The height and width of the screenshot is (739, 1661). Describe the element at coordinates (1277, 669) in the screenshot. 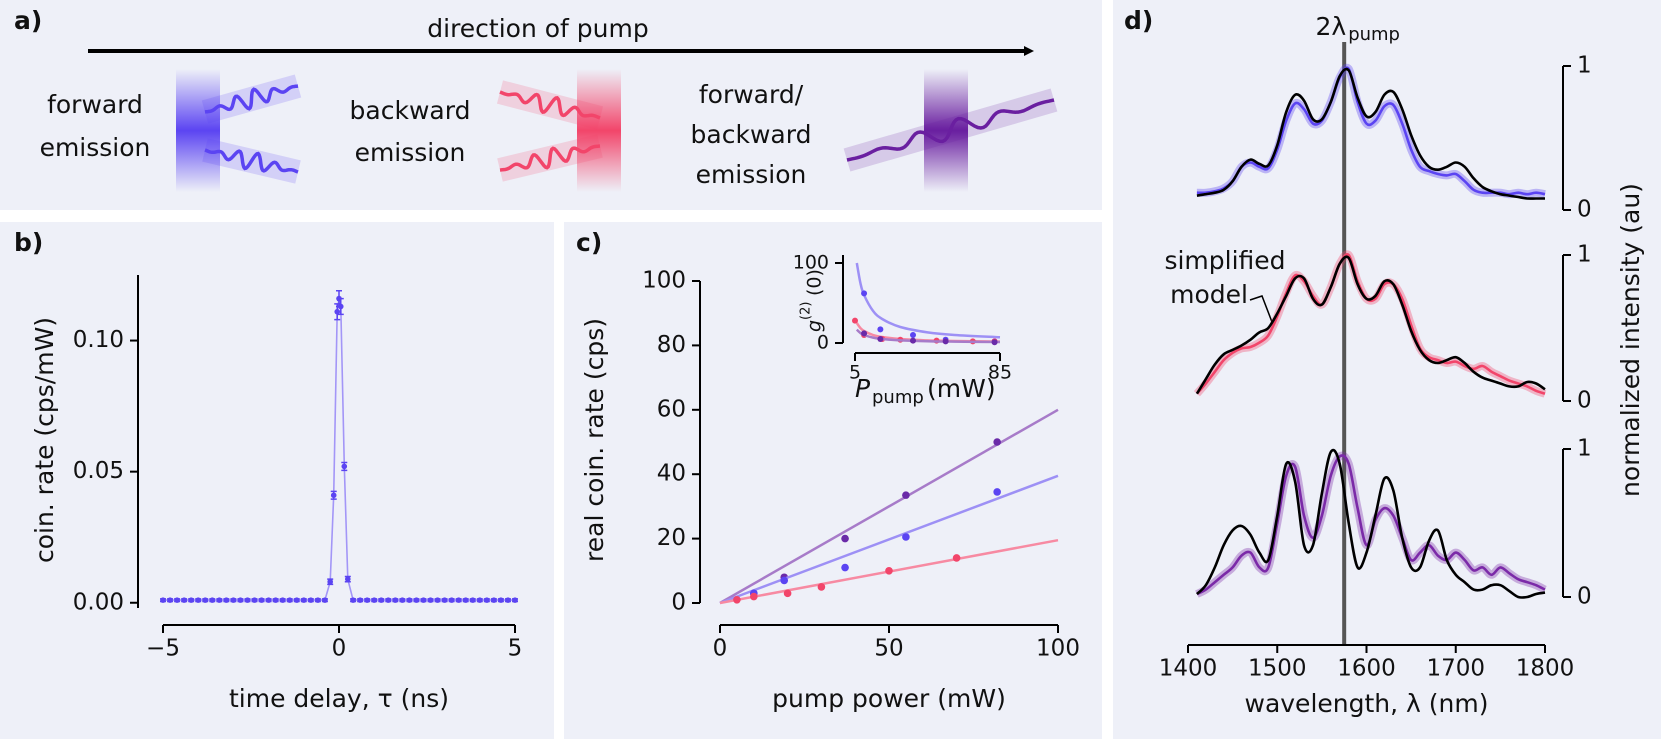

I see `x-tick-label: 1500` at that location.